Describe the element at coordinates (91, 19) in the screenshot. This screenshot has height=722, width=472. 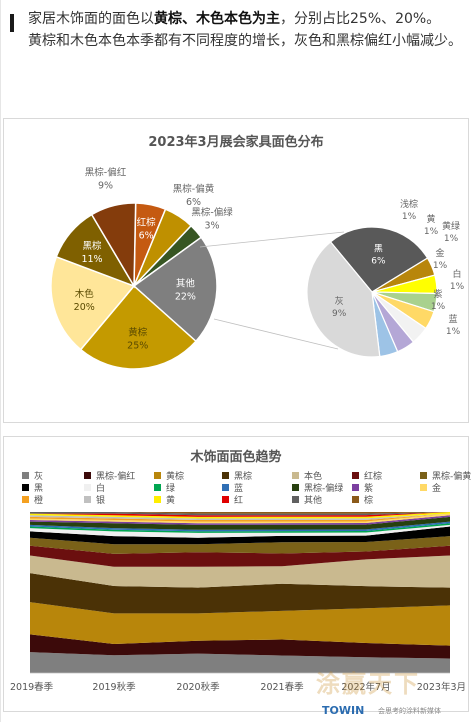
I see `intro-text-a: 家居木饰面的面色以` at that location.